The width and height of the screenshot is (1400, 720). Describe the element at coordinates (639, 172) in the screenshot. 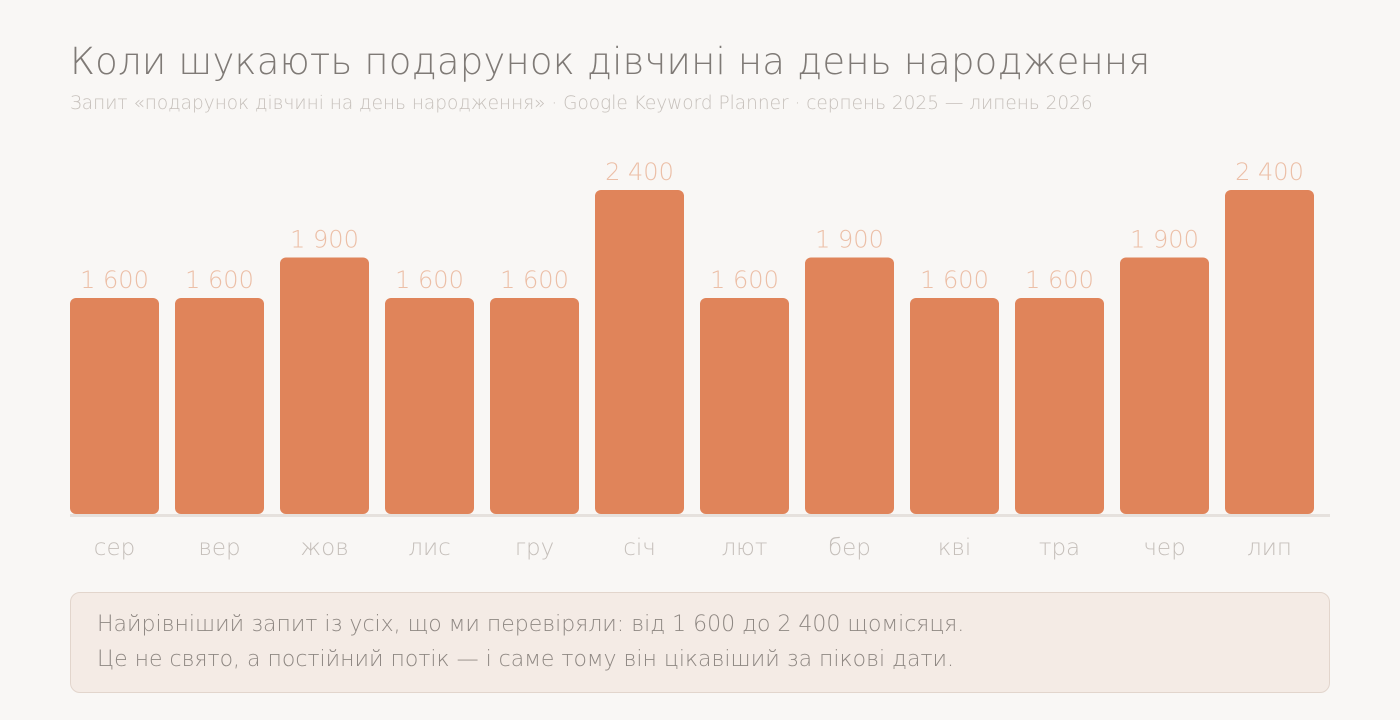

I see `value-label-січ: 2 400` at that location.